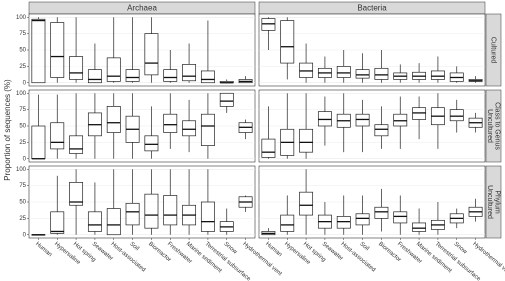 Image resolution: width=505 pixels, height=281 pixels. What do you see at coordinates (7, 130) in the screenshot?
I see `y-axis-label: Proportion of sequences (%)` at bounding box center [7, 130].